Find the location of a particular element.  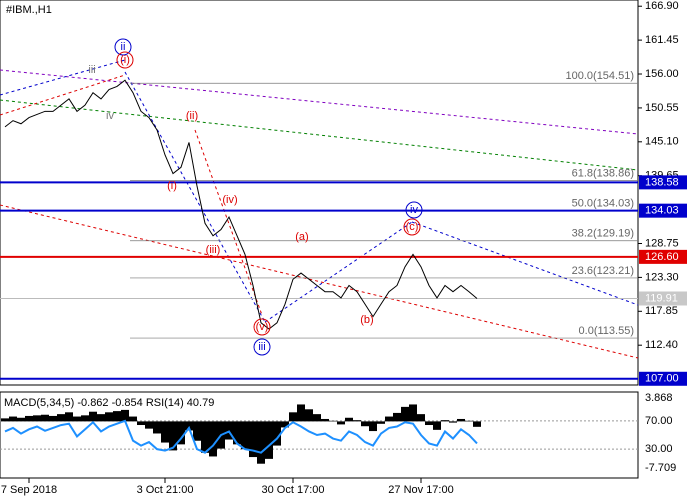

x-tick-label: 3 Oct 21:00 is located at coordinates (165, 490).